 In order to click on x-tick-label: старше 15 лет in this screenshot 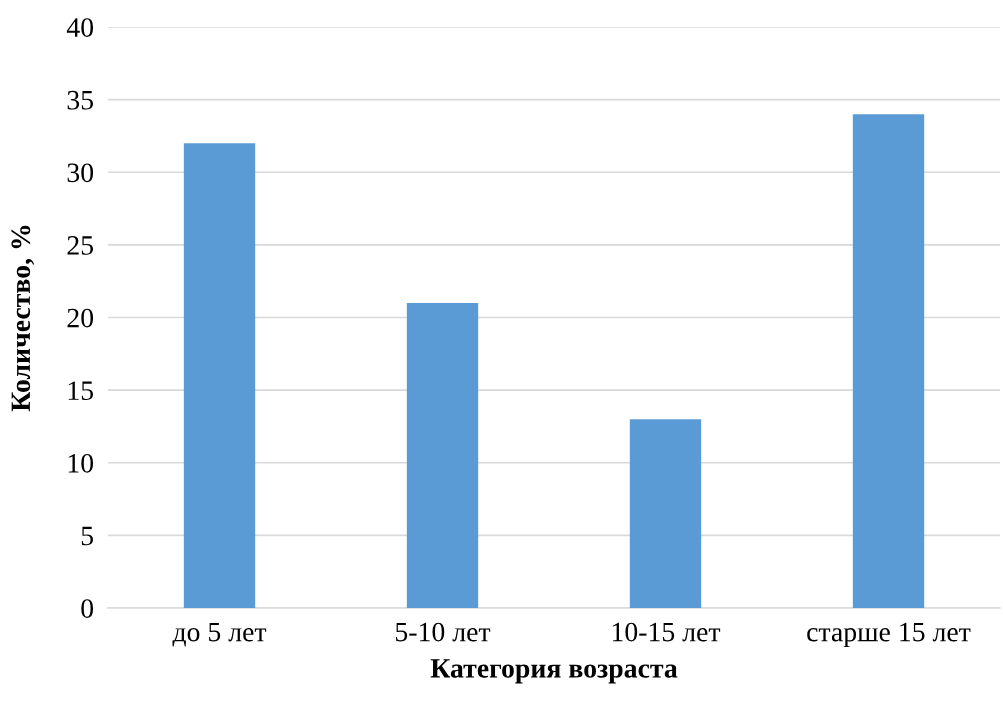, I will do `click(889, 635)`.